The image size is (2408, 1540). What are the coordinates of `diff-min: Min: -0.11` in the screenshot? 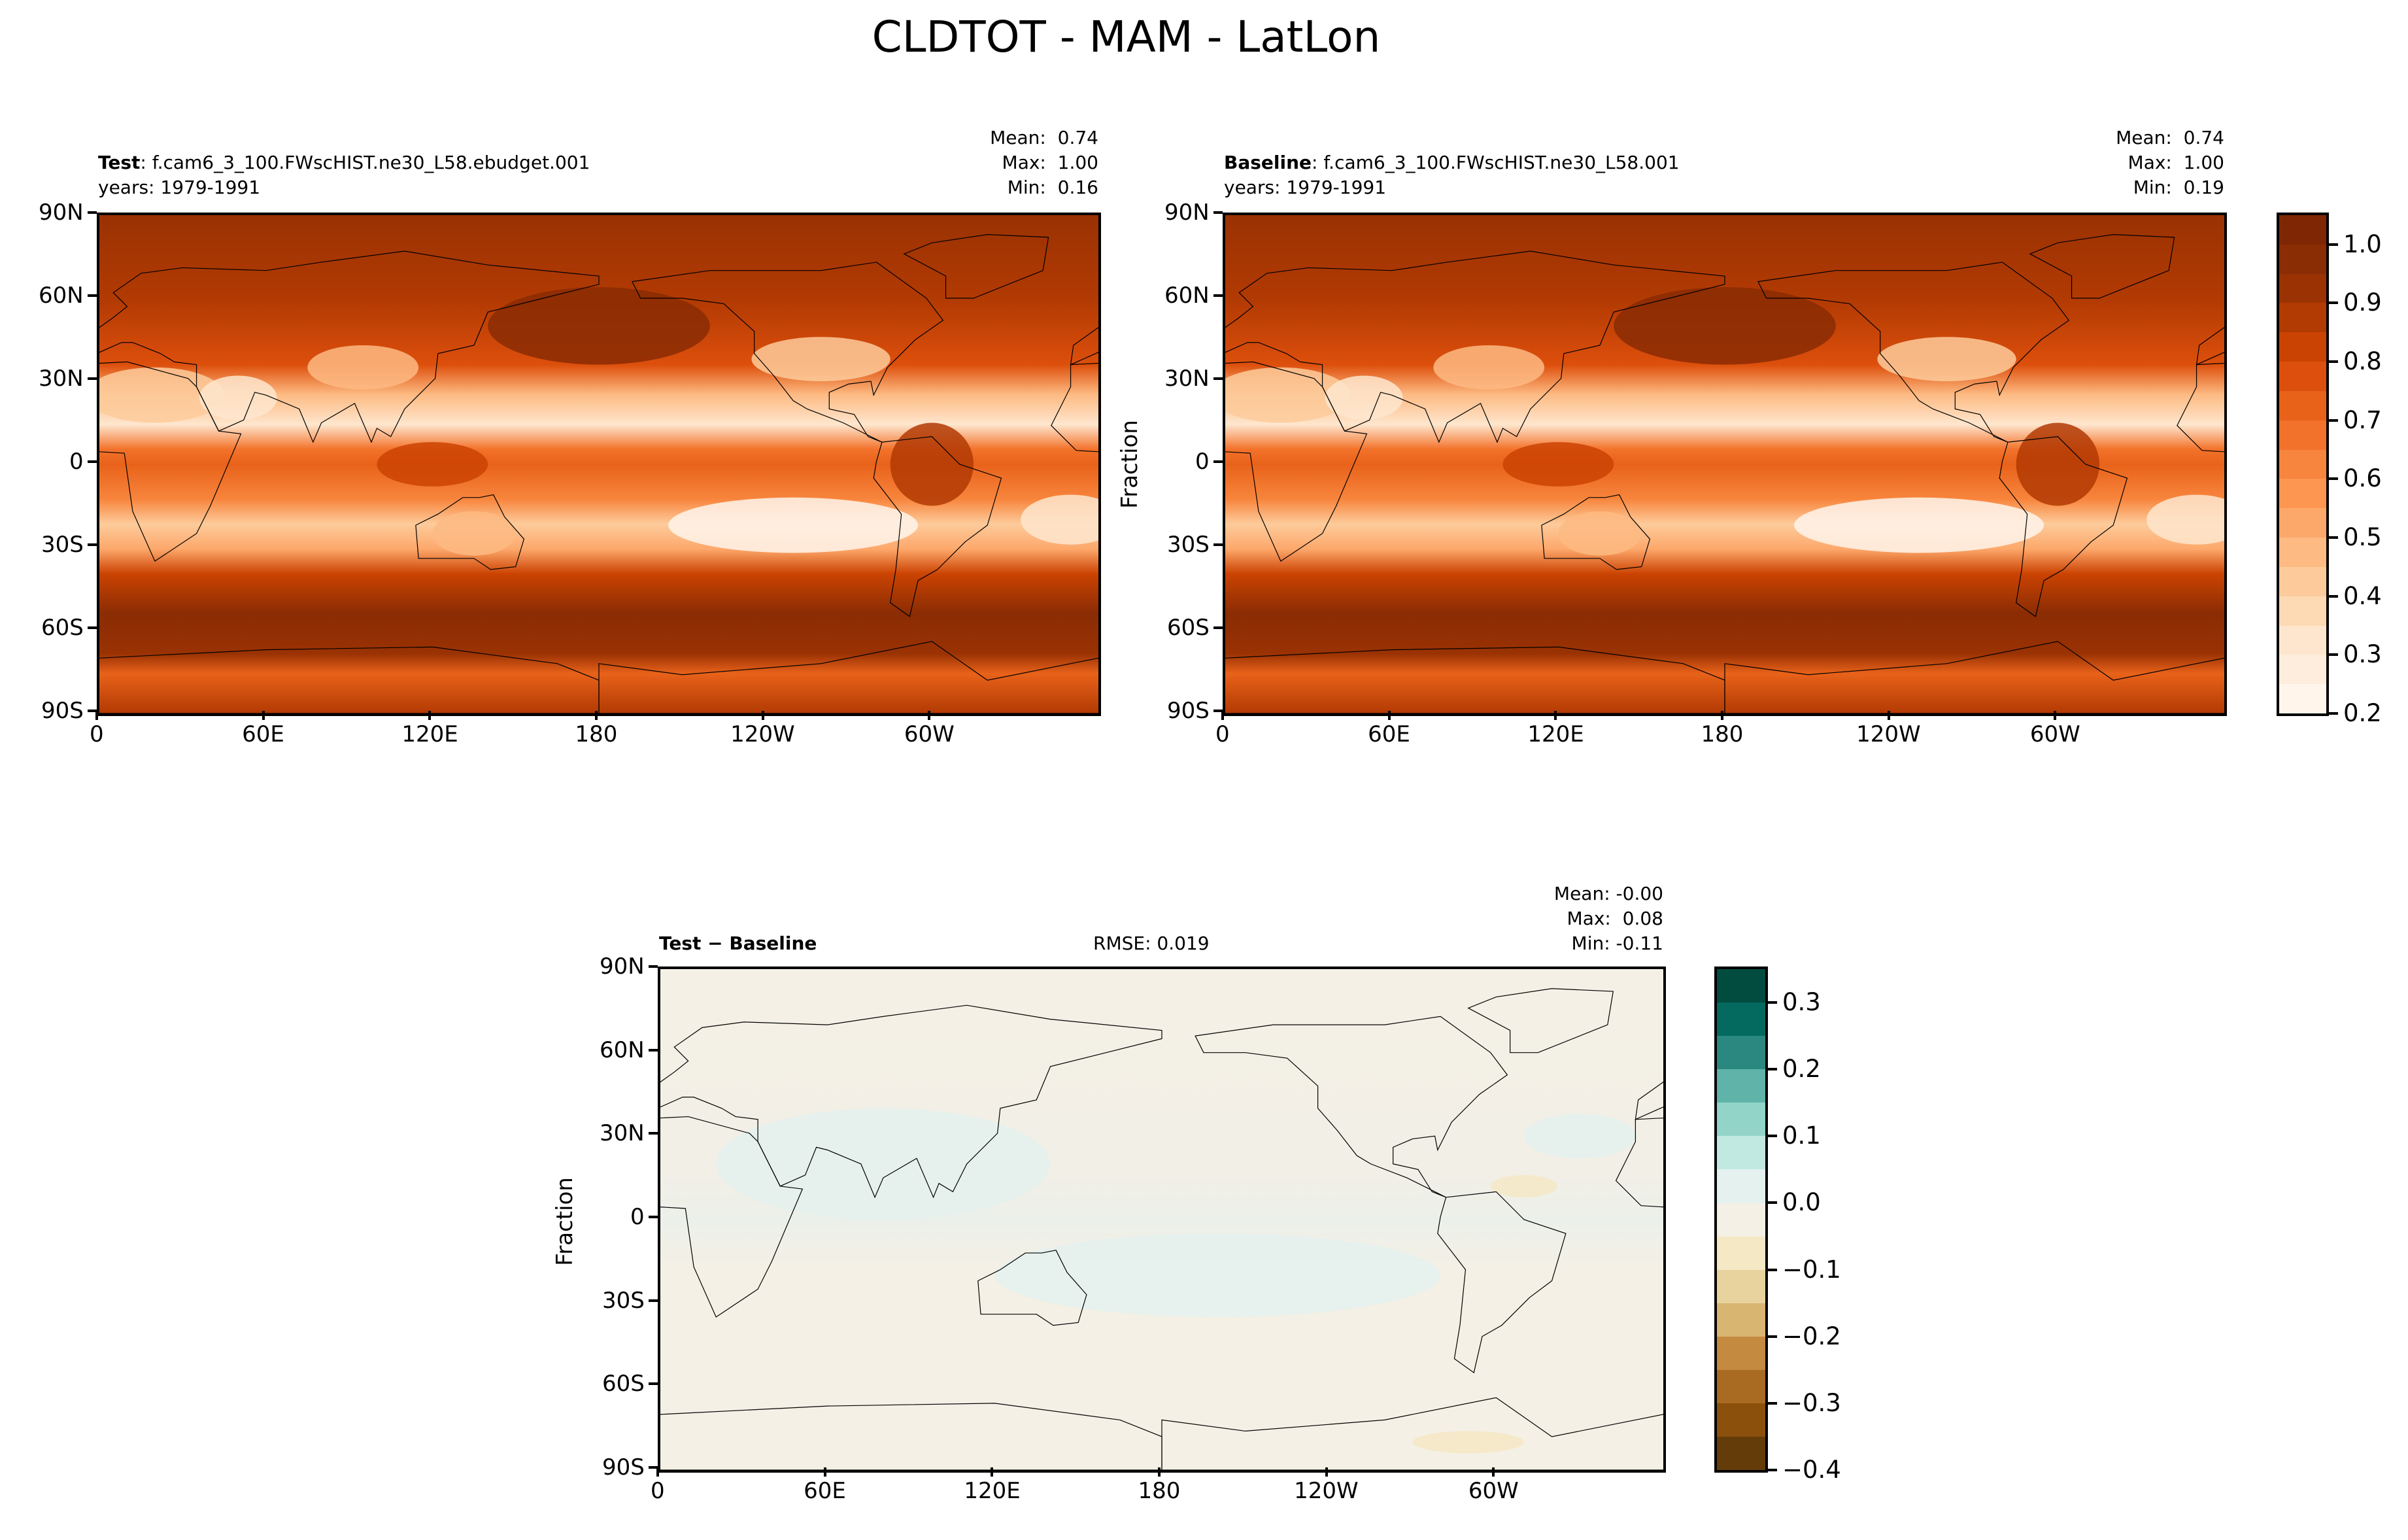 It's located at (1617, 943).